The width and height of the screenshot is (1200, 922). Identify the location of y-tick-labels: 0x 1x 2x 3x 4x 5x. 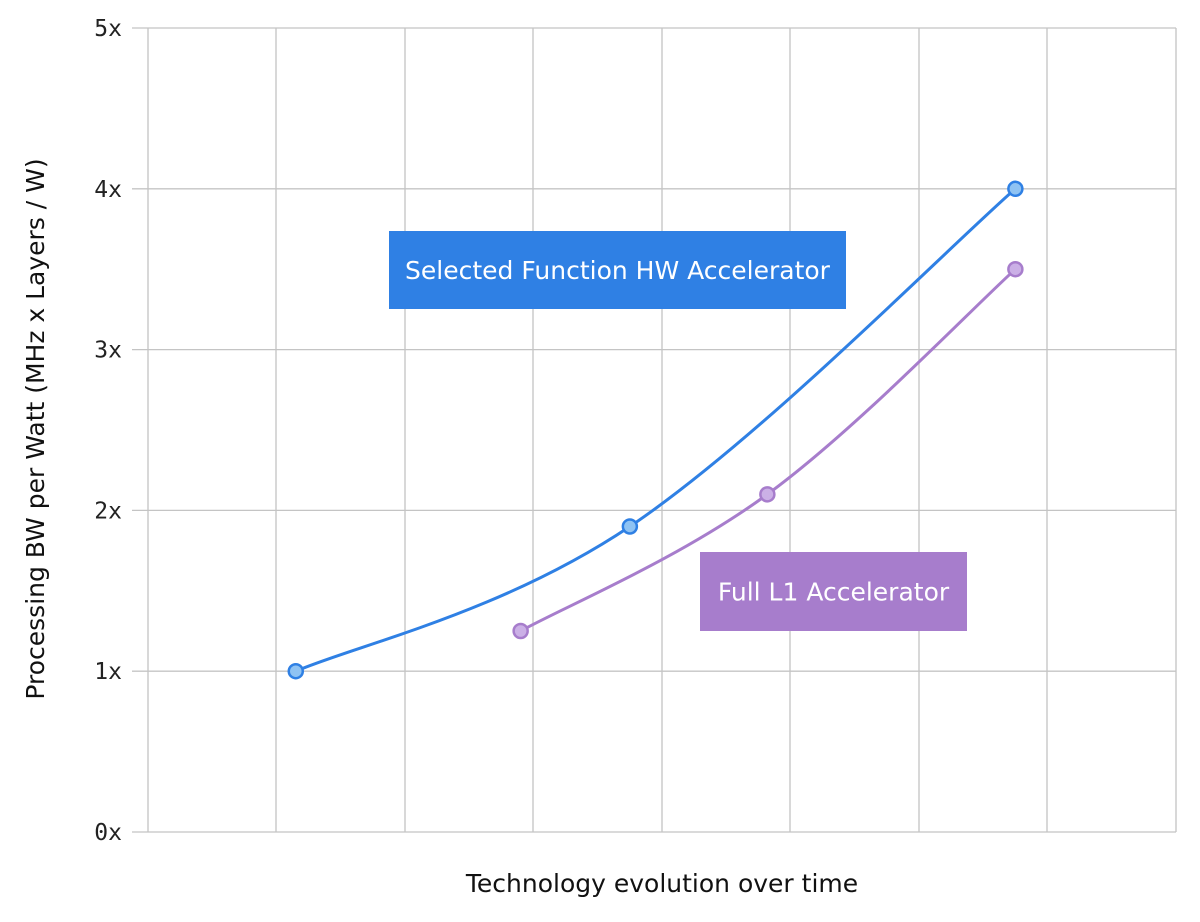
(108, 431).